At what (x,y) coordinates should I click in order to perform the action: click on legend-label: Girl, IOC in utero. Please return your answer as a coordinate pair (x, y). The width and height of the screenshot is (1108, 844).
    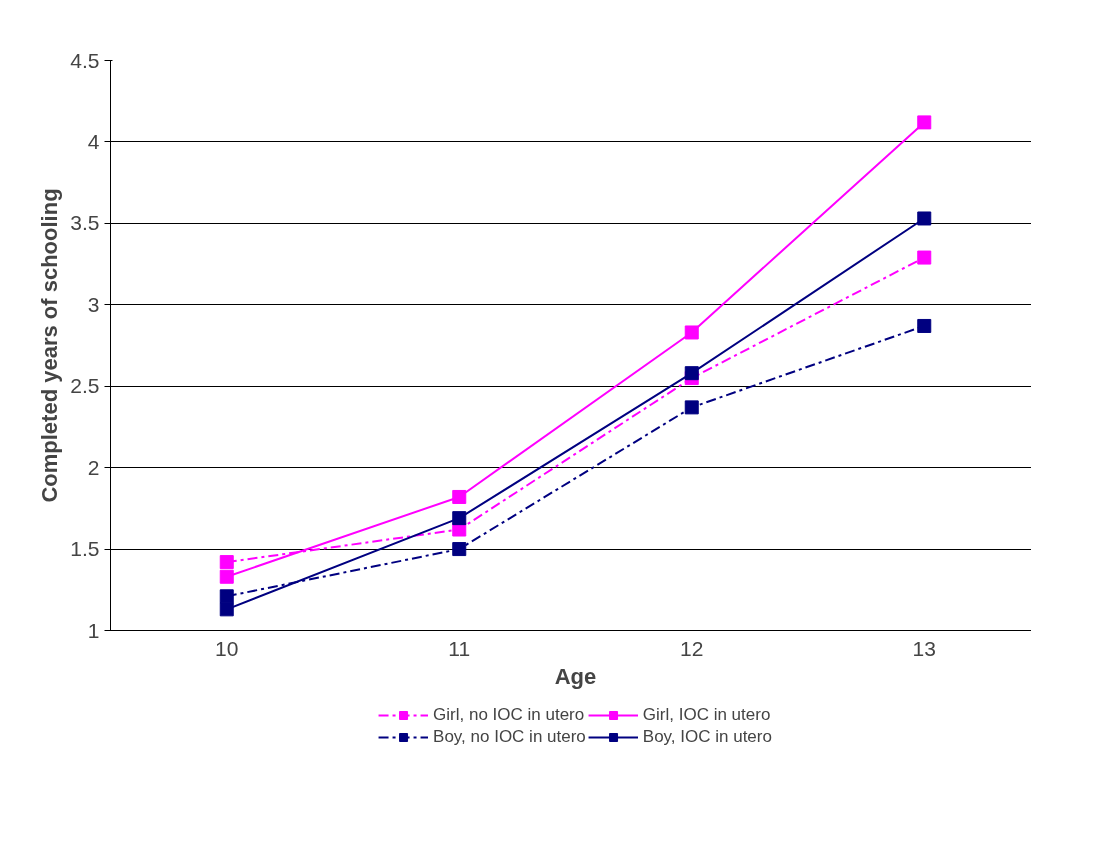
    Looking at the image, I should click on (706, 715).